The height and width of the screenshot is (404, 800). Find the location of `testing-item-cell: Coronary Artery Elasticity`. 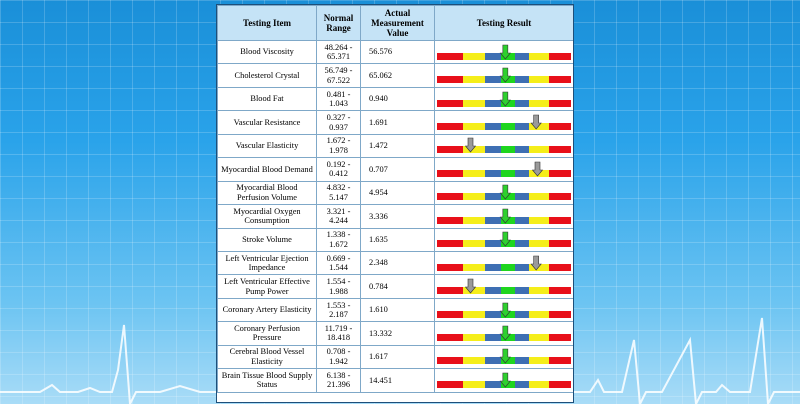

testing-item-cell: Coronary Artery Elasticity is located at coordinates (267, 310).